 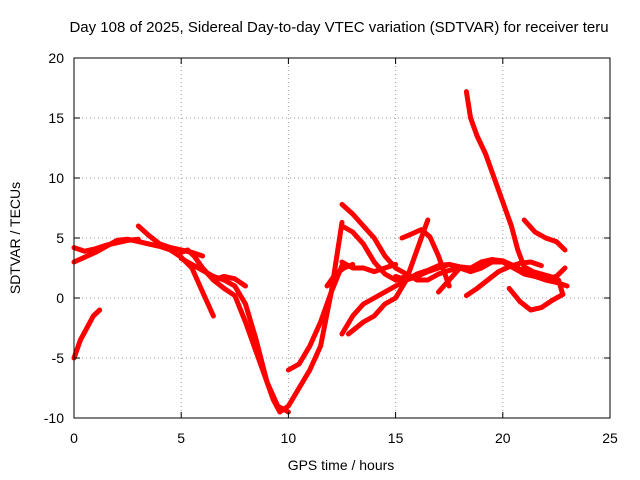 What do you see at coordinates (60, 298) in the screenshot?
I see `y-tick-label: 0` at bounding box center [60, 298].